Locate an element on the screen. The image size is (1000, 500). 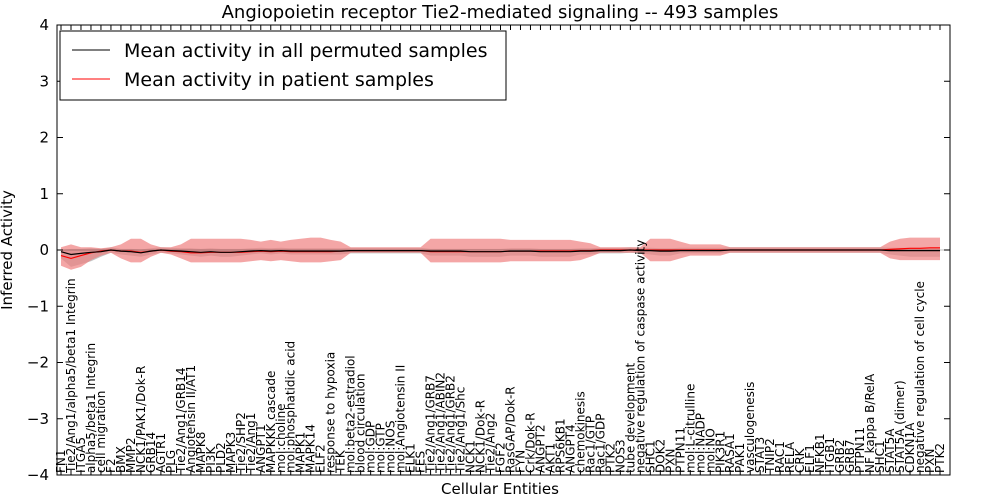
entity-label: Rac1/GTP is located at coordinates (590, 444).